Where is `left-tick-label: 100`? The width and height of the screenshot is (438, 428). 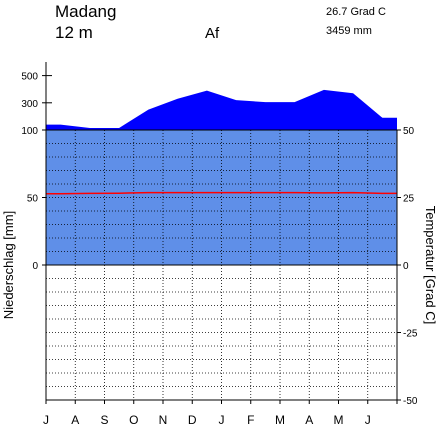
left-tick-label: 100 is located at coordinates (29, 131).